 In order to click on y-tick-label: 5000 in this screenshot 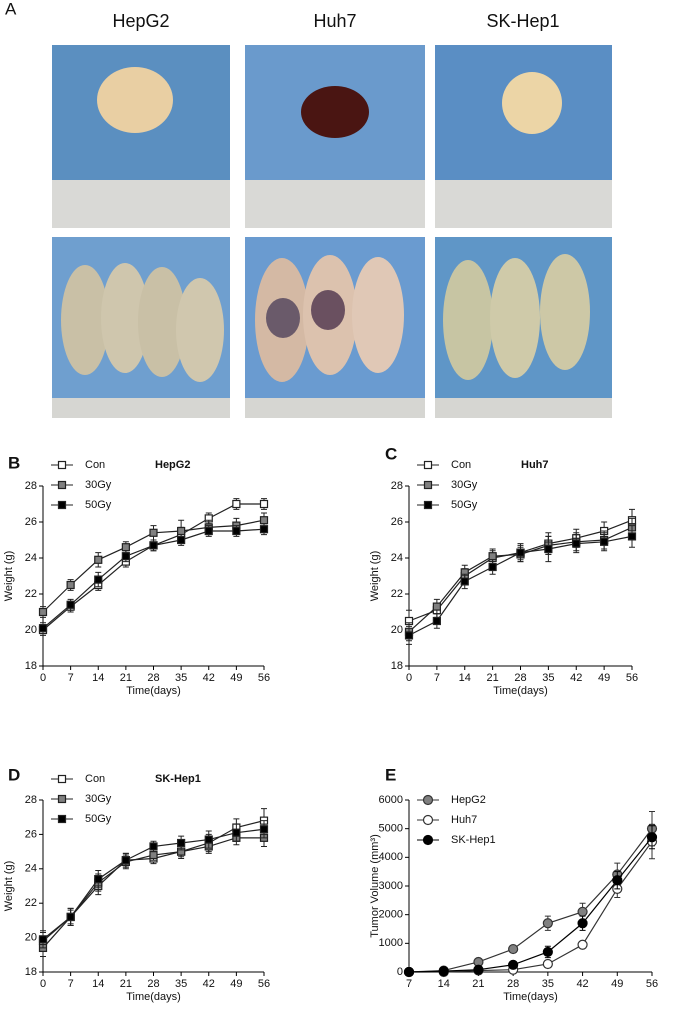, I will do `click(391, 829)`.